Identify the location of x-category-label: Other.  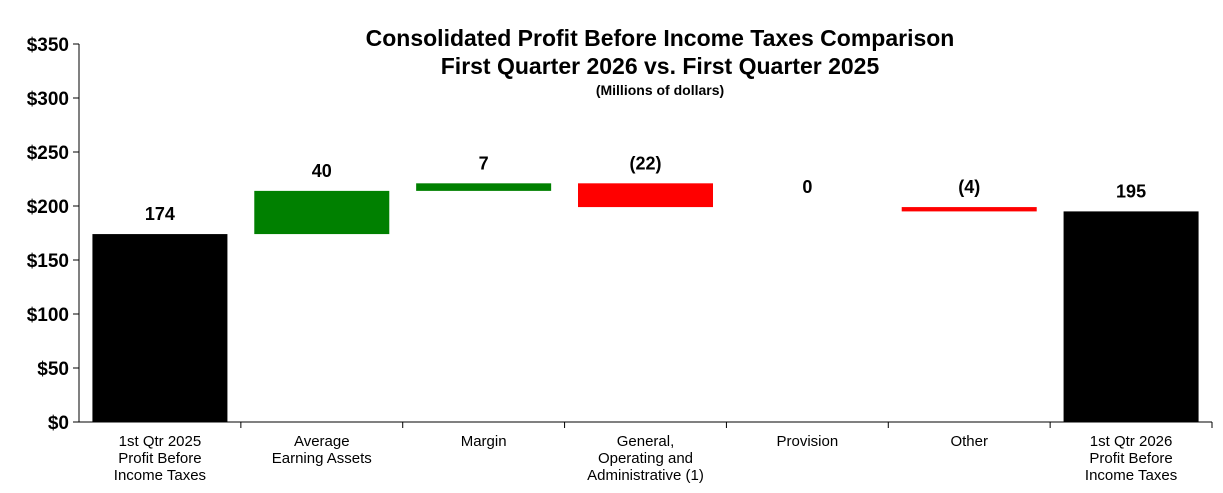
(969, 441).